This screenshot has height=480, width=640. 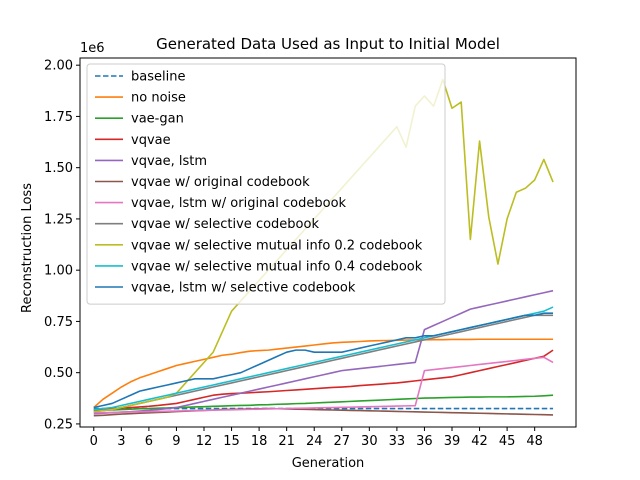 What do you see at coordinates (158, 98) in the screenshot?
I see `legend-label-1: no noise` at bounding box center [158, 98].